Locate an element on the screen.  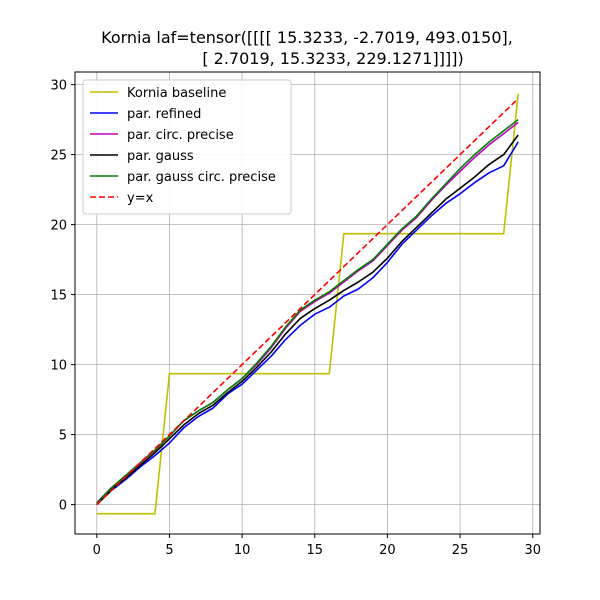
x-tick-label: 30 is located at coordinates (532, 550).